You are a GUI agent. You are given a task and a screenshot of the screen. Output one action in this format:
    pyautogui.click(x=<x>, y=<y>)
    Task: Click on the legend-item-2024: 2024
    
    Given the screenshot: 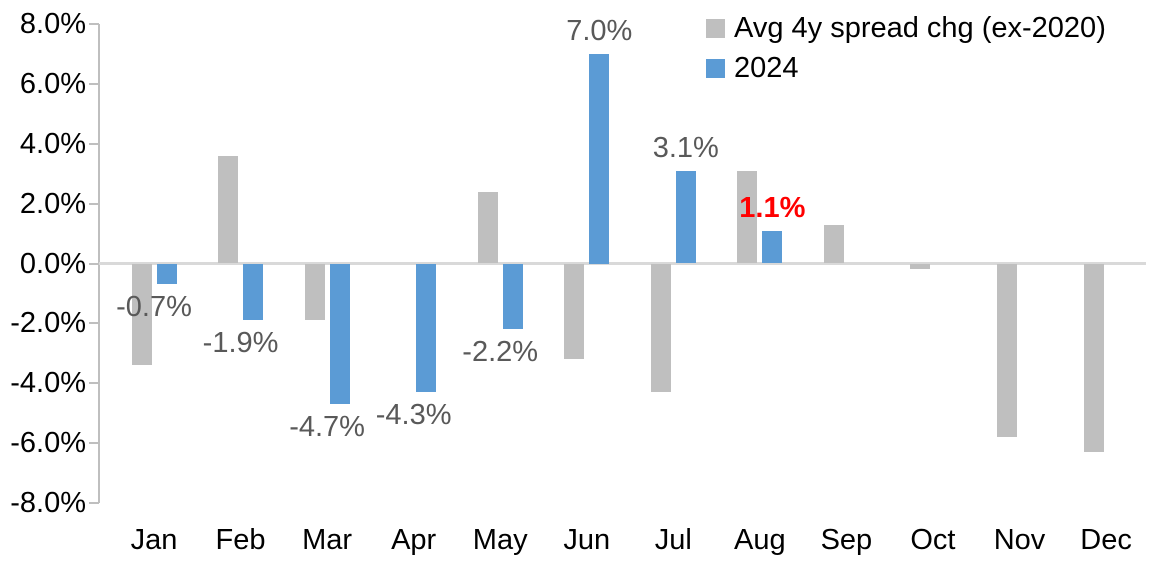 What is the action you would take?
    pyautogui.click(x=906, y=68)
    